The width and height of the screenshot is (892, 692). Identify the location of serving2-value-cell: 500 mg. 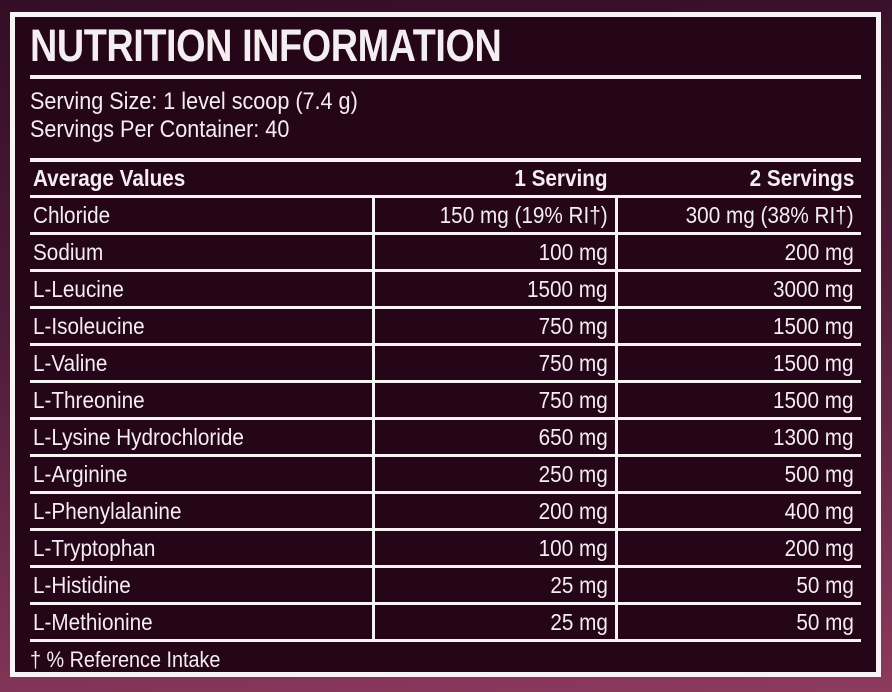
(738, 474).